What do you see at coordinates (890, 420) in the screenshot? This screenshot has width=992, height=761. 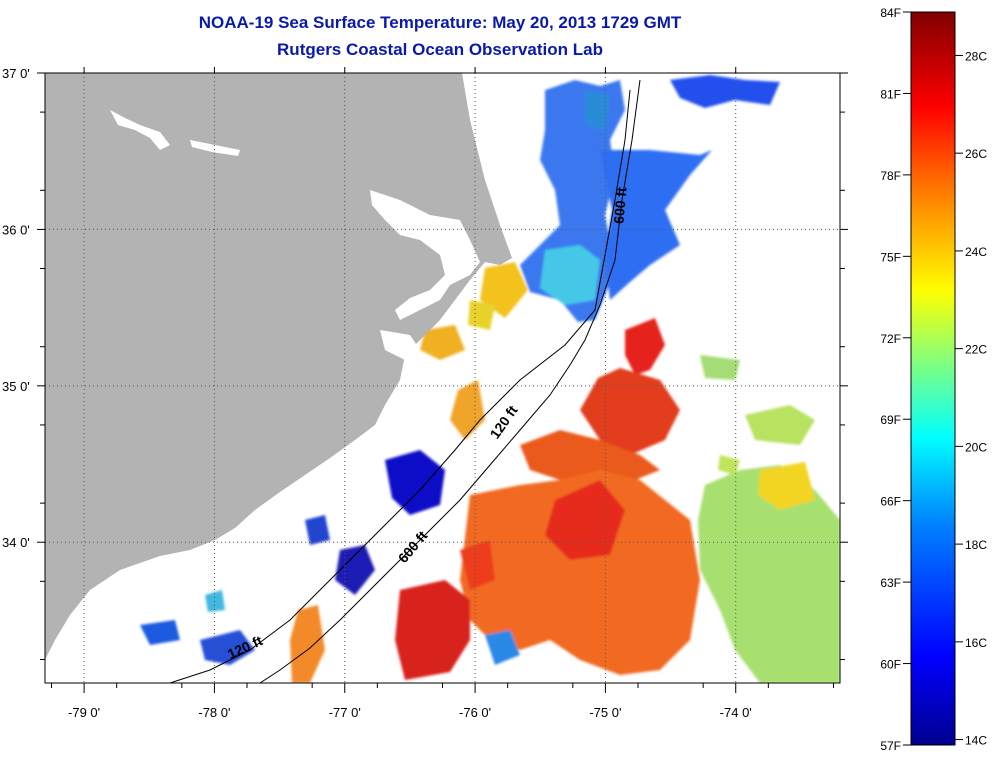 I see `colorbar-f-label: 69F` at bounding box center [890, 420].